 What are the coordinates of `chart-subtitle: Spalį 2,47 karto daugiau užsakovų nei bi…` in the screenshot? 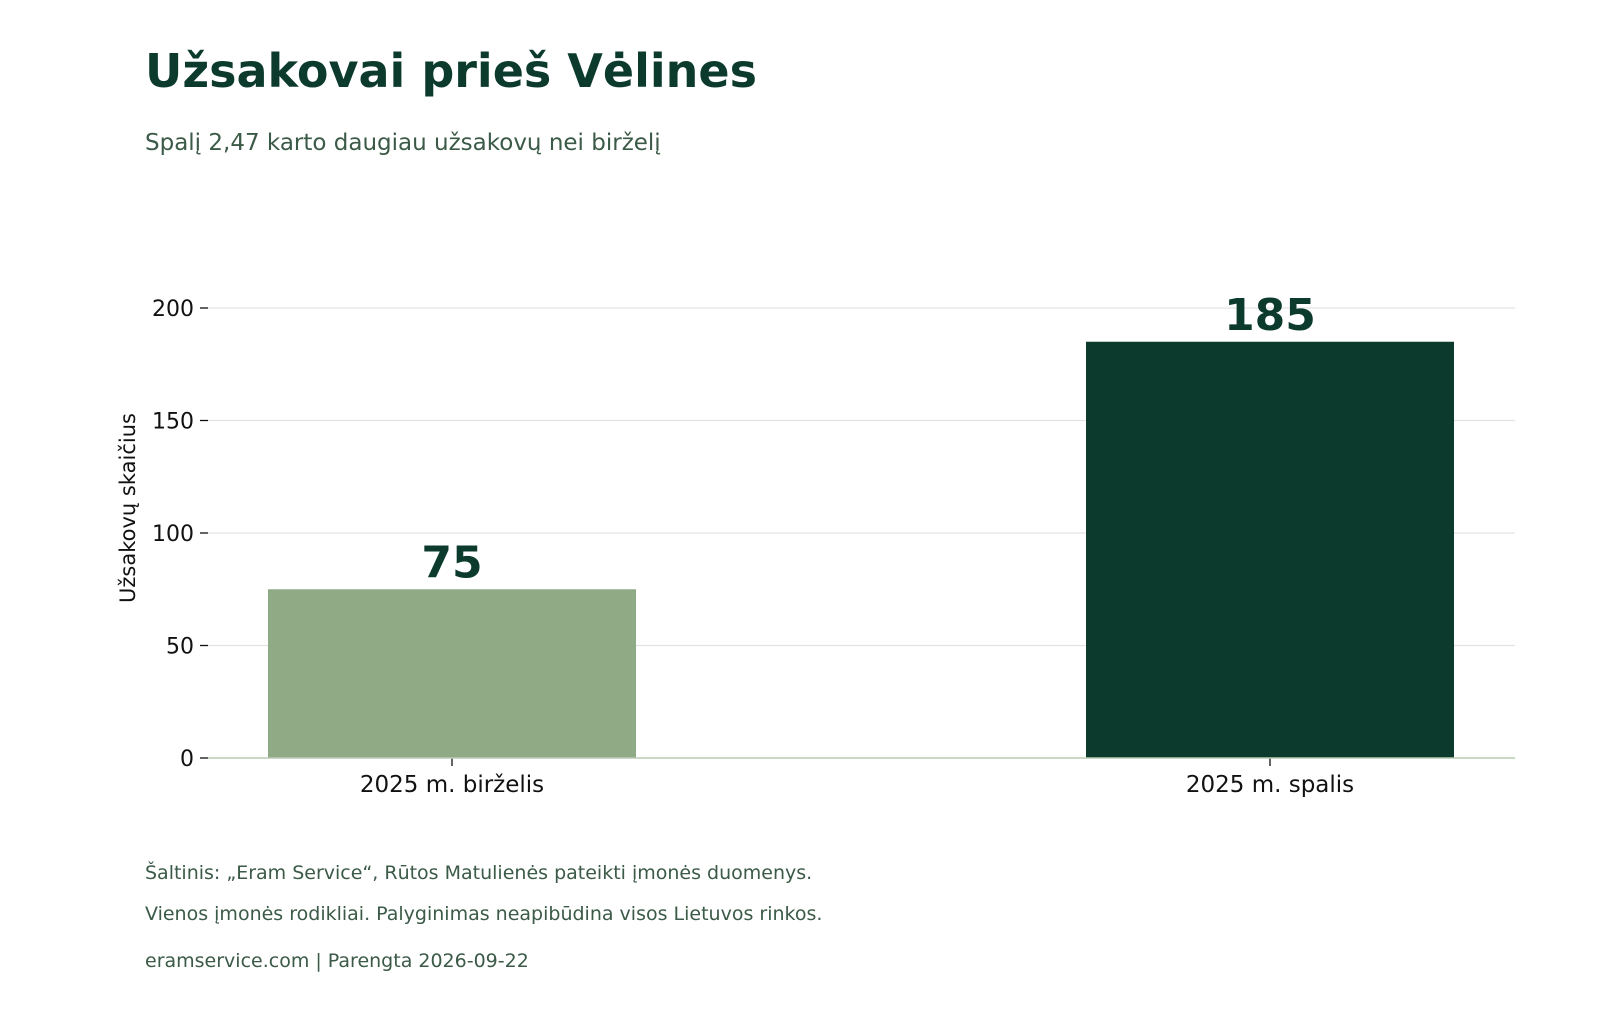 It's located at (403, 143).